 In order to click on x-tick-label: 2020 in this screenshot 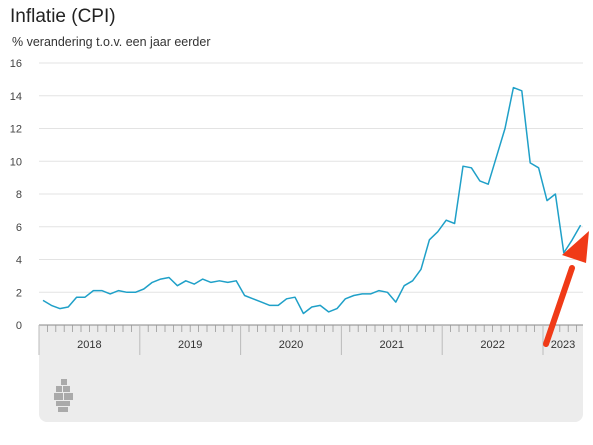, I will do `click(291, 345)`.